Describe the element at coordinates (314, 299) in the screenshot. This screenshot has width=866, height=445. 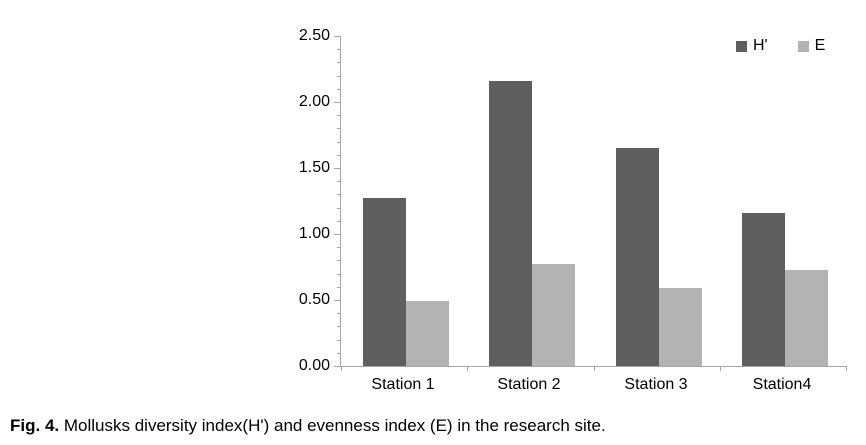
I see `y-axis-tick-label: 0.50` at that location.